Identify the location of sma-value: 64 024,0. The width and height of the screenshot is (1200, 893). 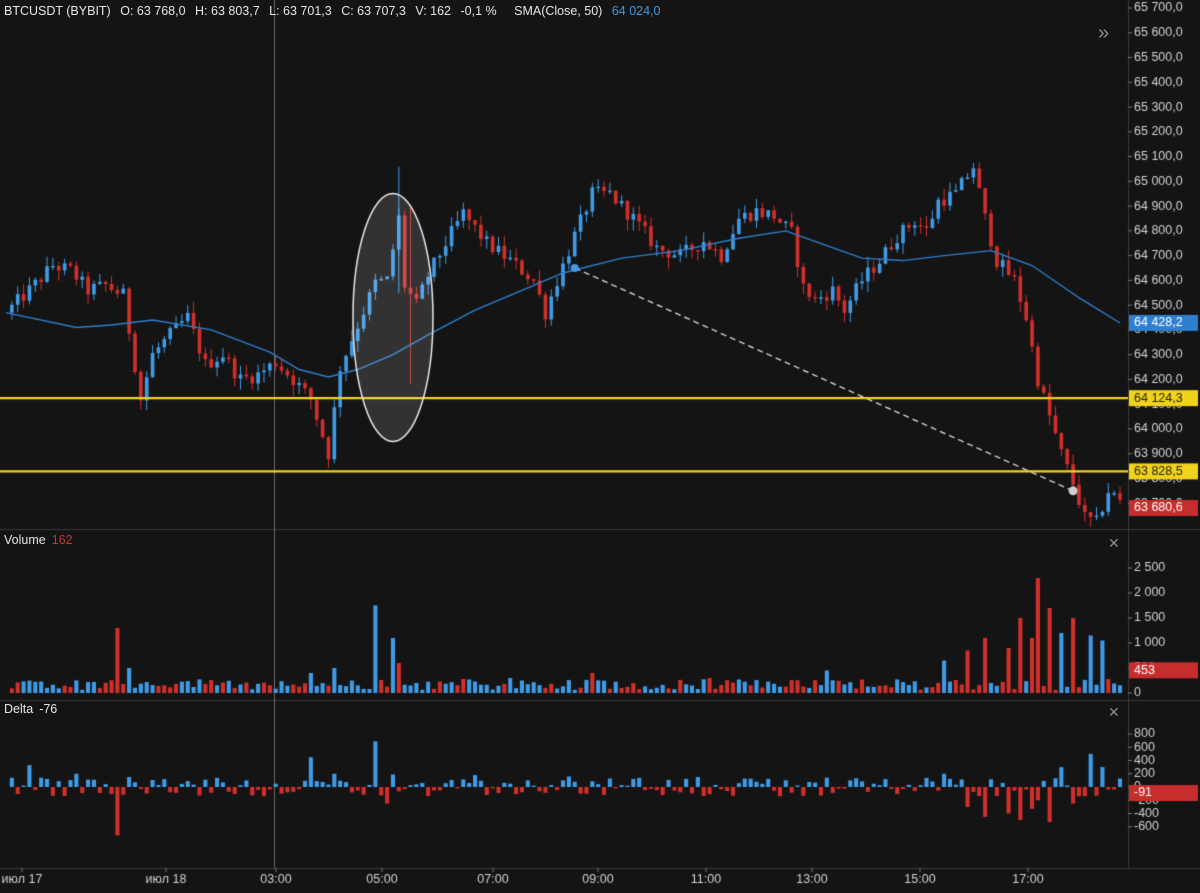
(636, 11).